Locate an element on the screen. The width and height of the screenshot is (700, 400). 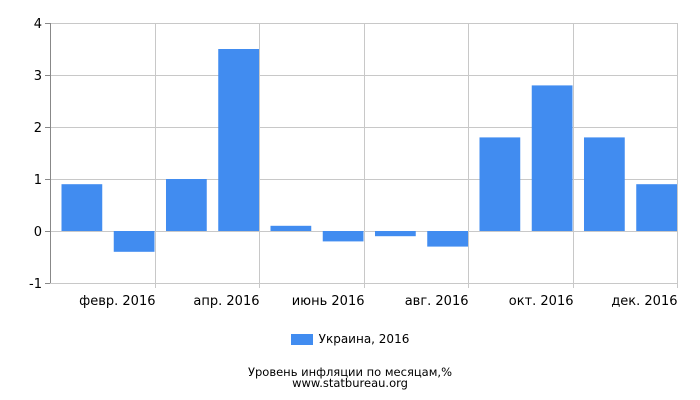
x-tick-label: июнь 2016 is located at coordinates (328, 301).